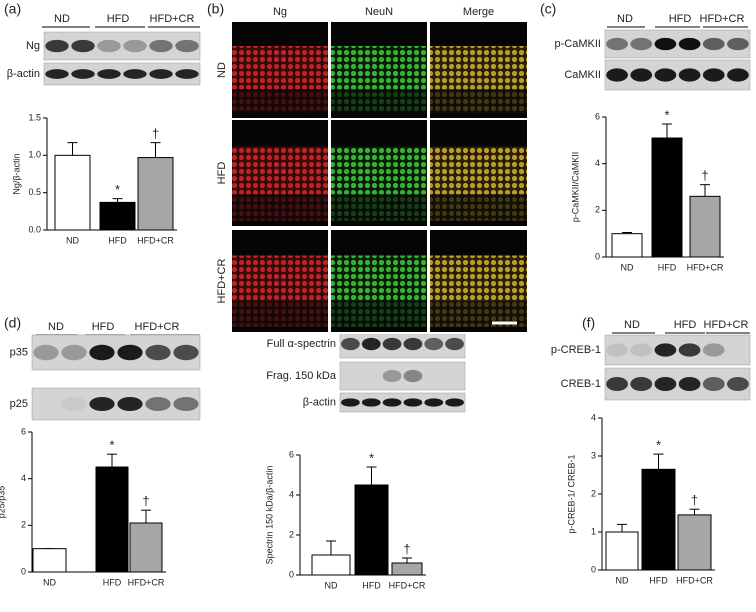 The image size is (756, 612). Describe the element at coordinates (222, 280) in the screenshot. I see `micrograph-row-label: HFD+CR` at that location.